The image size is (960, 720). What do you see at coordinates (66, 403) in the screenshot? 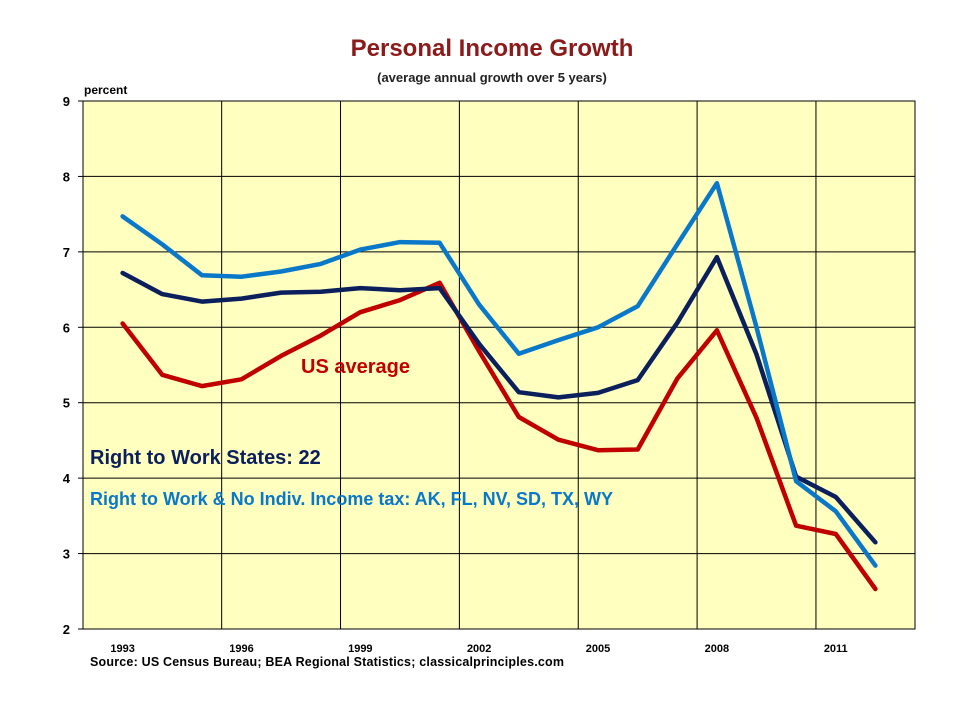
I see `y-tick-label: 5` at bounding box center [66, 403].